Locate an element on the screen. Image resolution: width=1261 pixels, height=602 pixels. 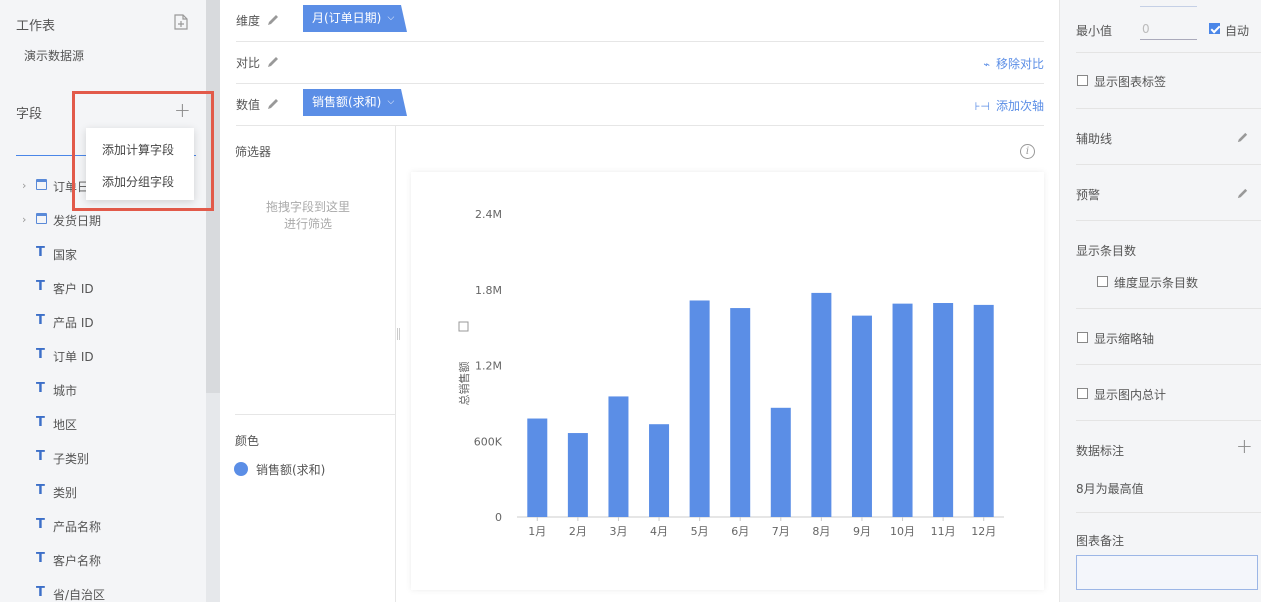
color-legend-swatch is located at coordinates (241, 469).